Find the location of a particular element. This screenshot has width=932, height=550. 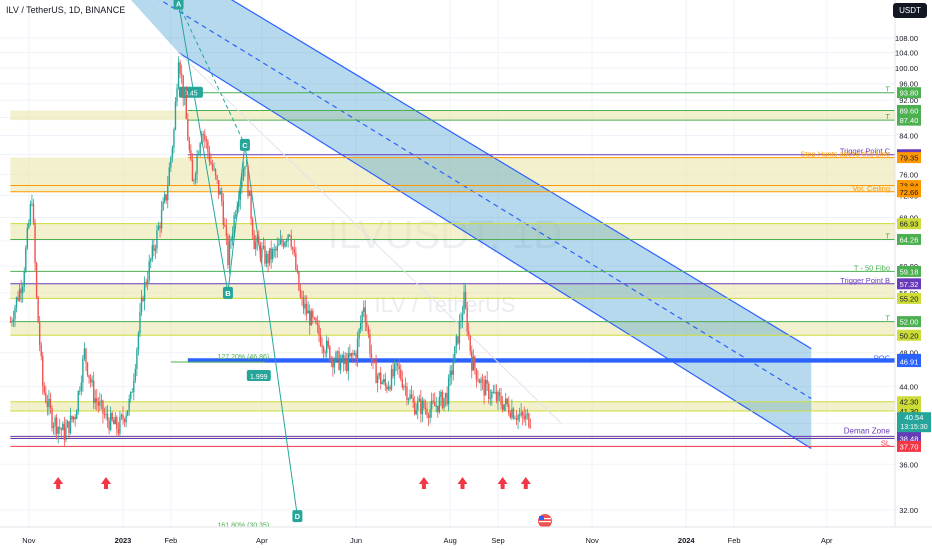

price-level-label: Trigger Point C is located at coordinates (865, 151).